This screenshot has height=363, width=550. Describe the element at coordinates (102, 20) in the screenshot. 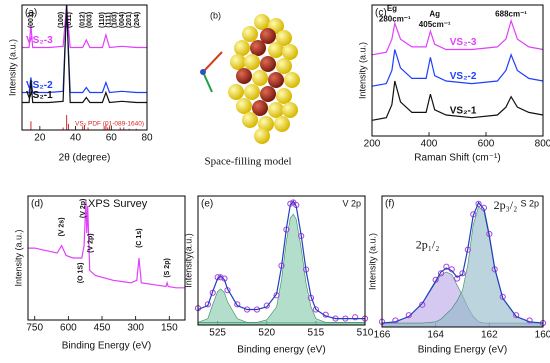

I see `annotation: (110)` at that location.